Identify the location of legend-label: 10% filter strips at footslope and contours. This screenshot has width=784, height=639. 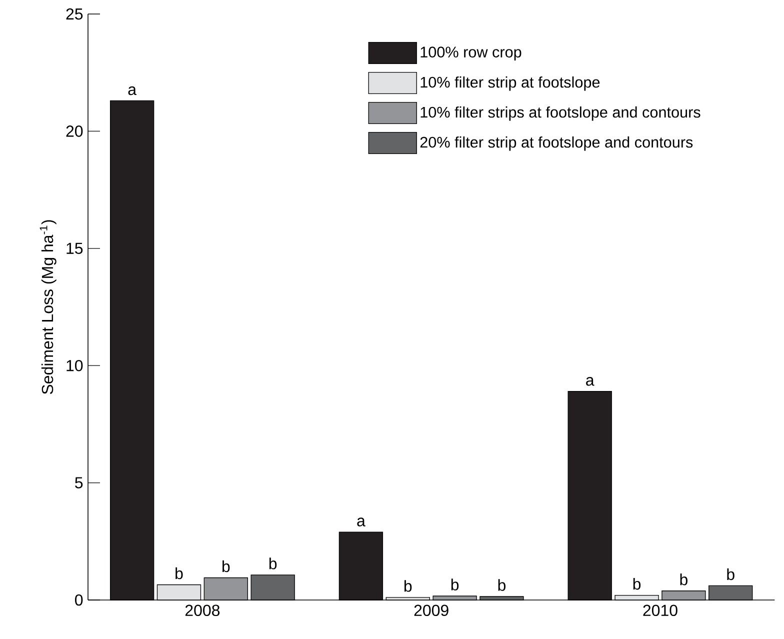
(560, 113).